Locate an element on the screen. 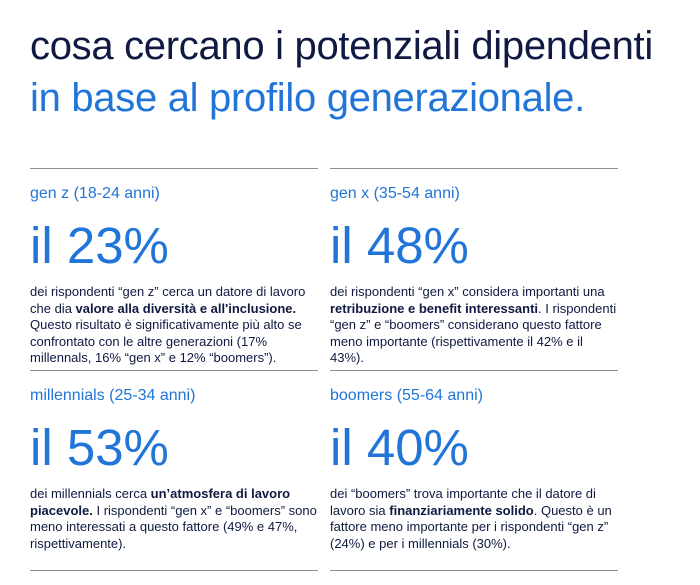 The width and height of the screenshot is (700, 585). generation-label: gen z (18-24 anni) is located at coordinates (95, 193).